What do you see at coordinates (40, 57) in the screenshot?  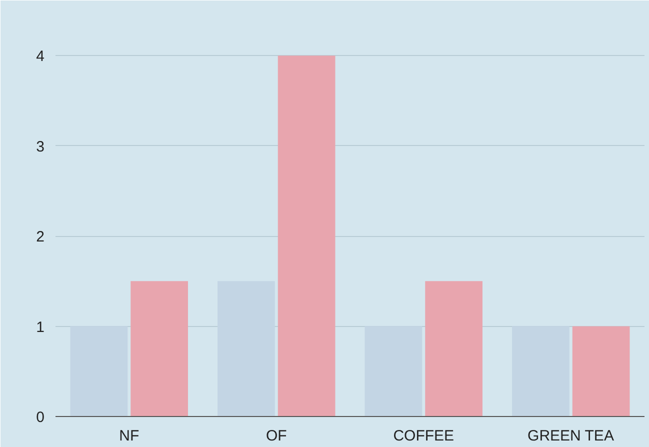 I see `y-tick-label: 4` at bounding box center [40, 57].